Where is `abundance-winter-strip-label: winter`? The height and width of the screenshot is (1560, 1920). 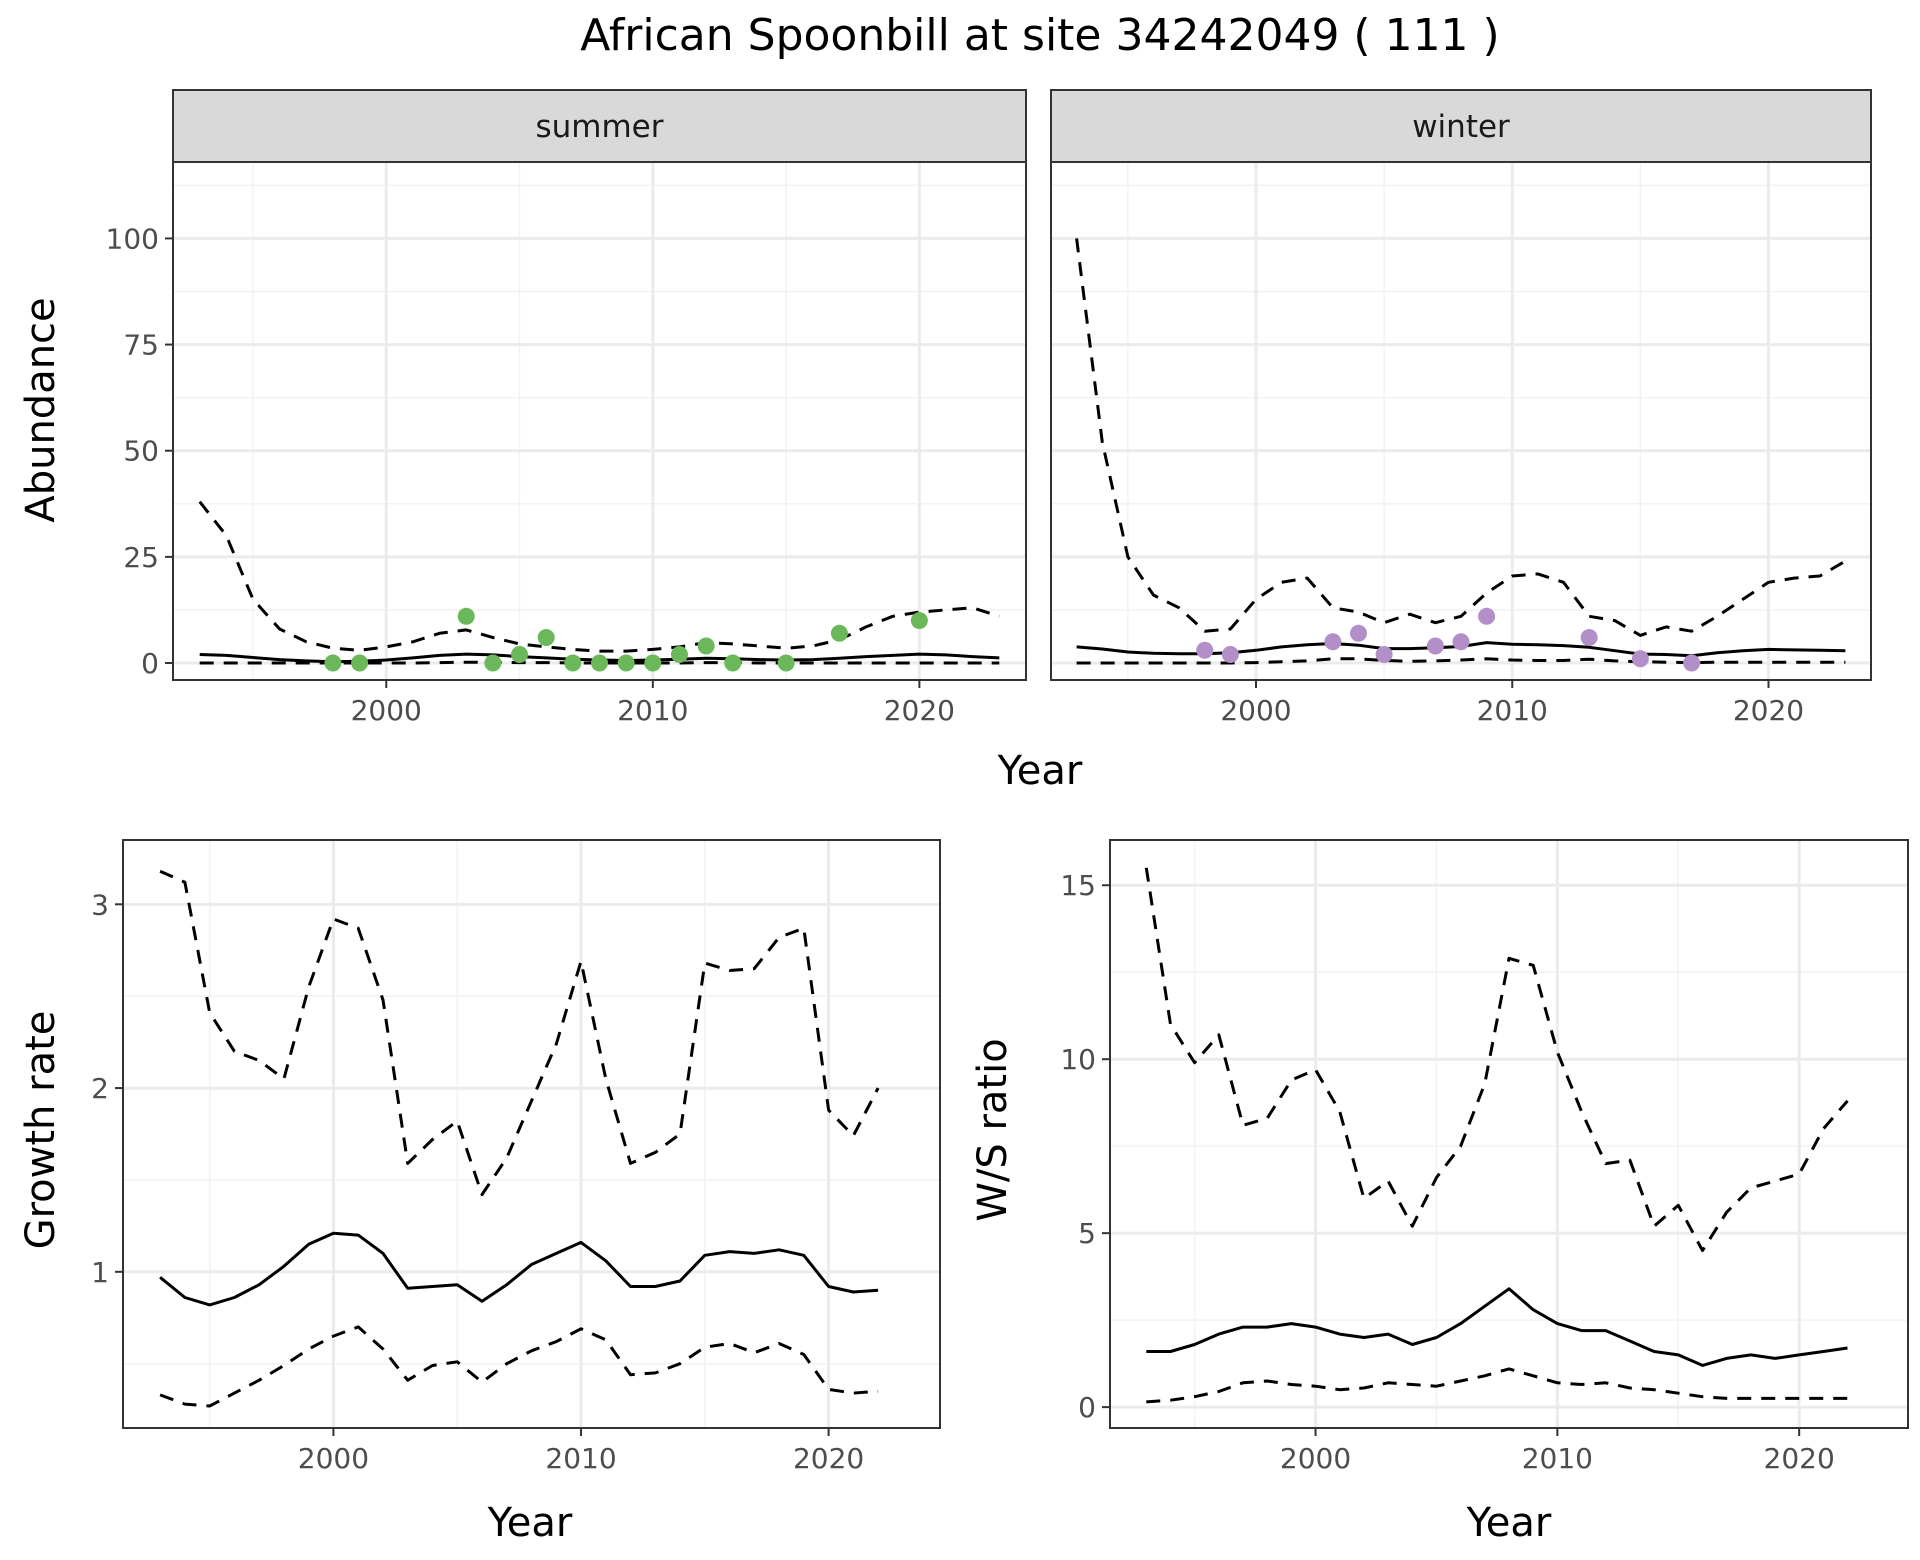
abundance-winter-strip-label: winter is located at coordinates (1461, 127).